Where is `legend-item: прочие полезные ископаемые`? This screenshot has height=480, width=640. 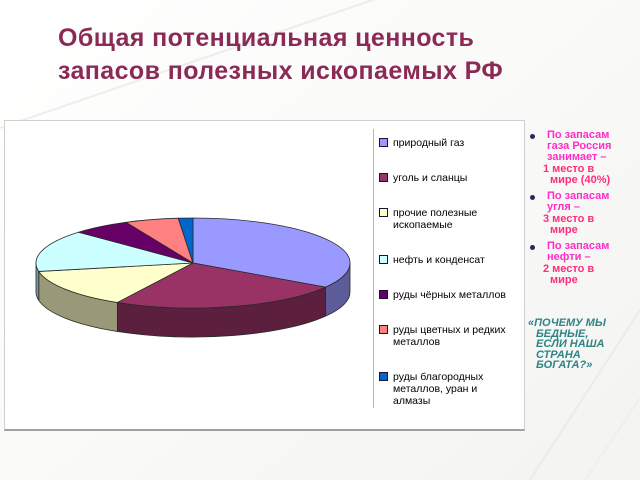
legend-item: прочие полезные ископаемые is located at coordinates (449, 219).